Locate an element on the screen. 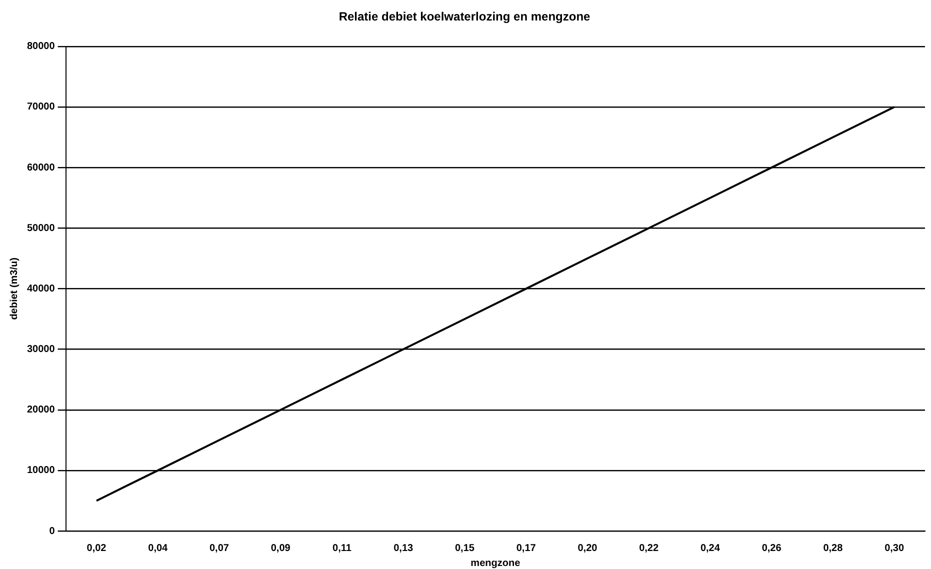 The height and width of the screenshot is (569, 931). y-tick-label: 60000 is located at coordinates (41, 168).